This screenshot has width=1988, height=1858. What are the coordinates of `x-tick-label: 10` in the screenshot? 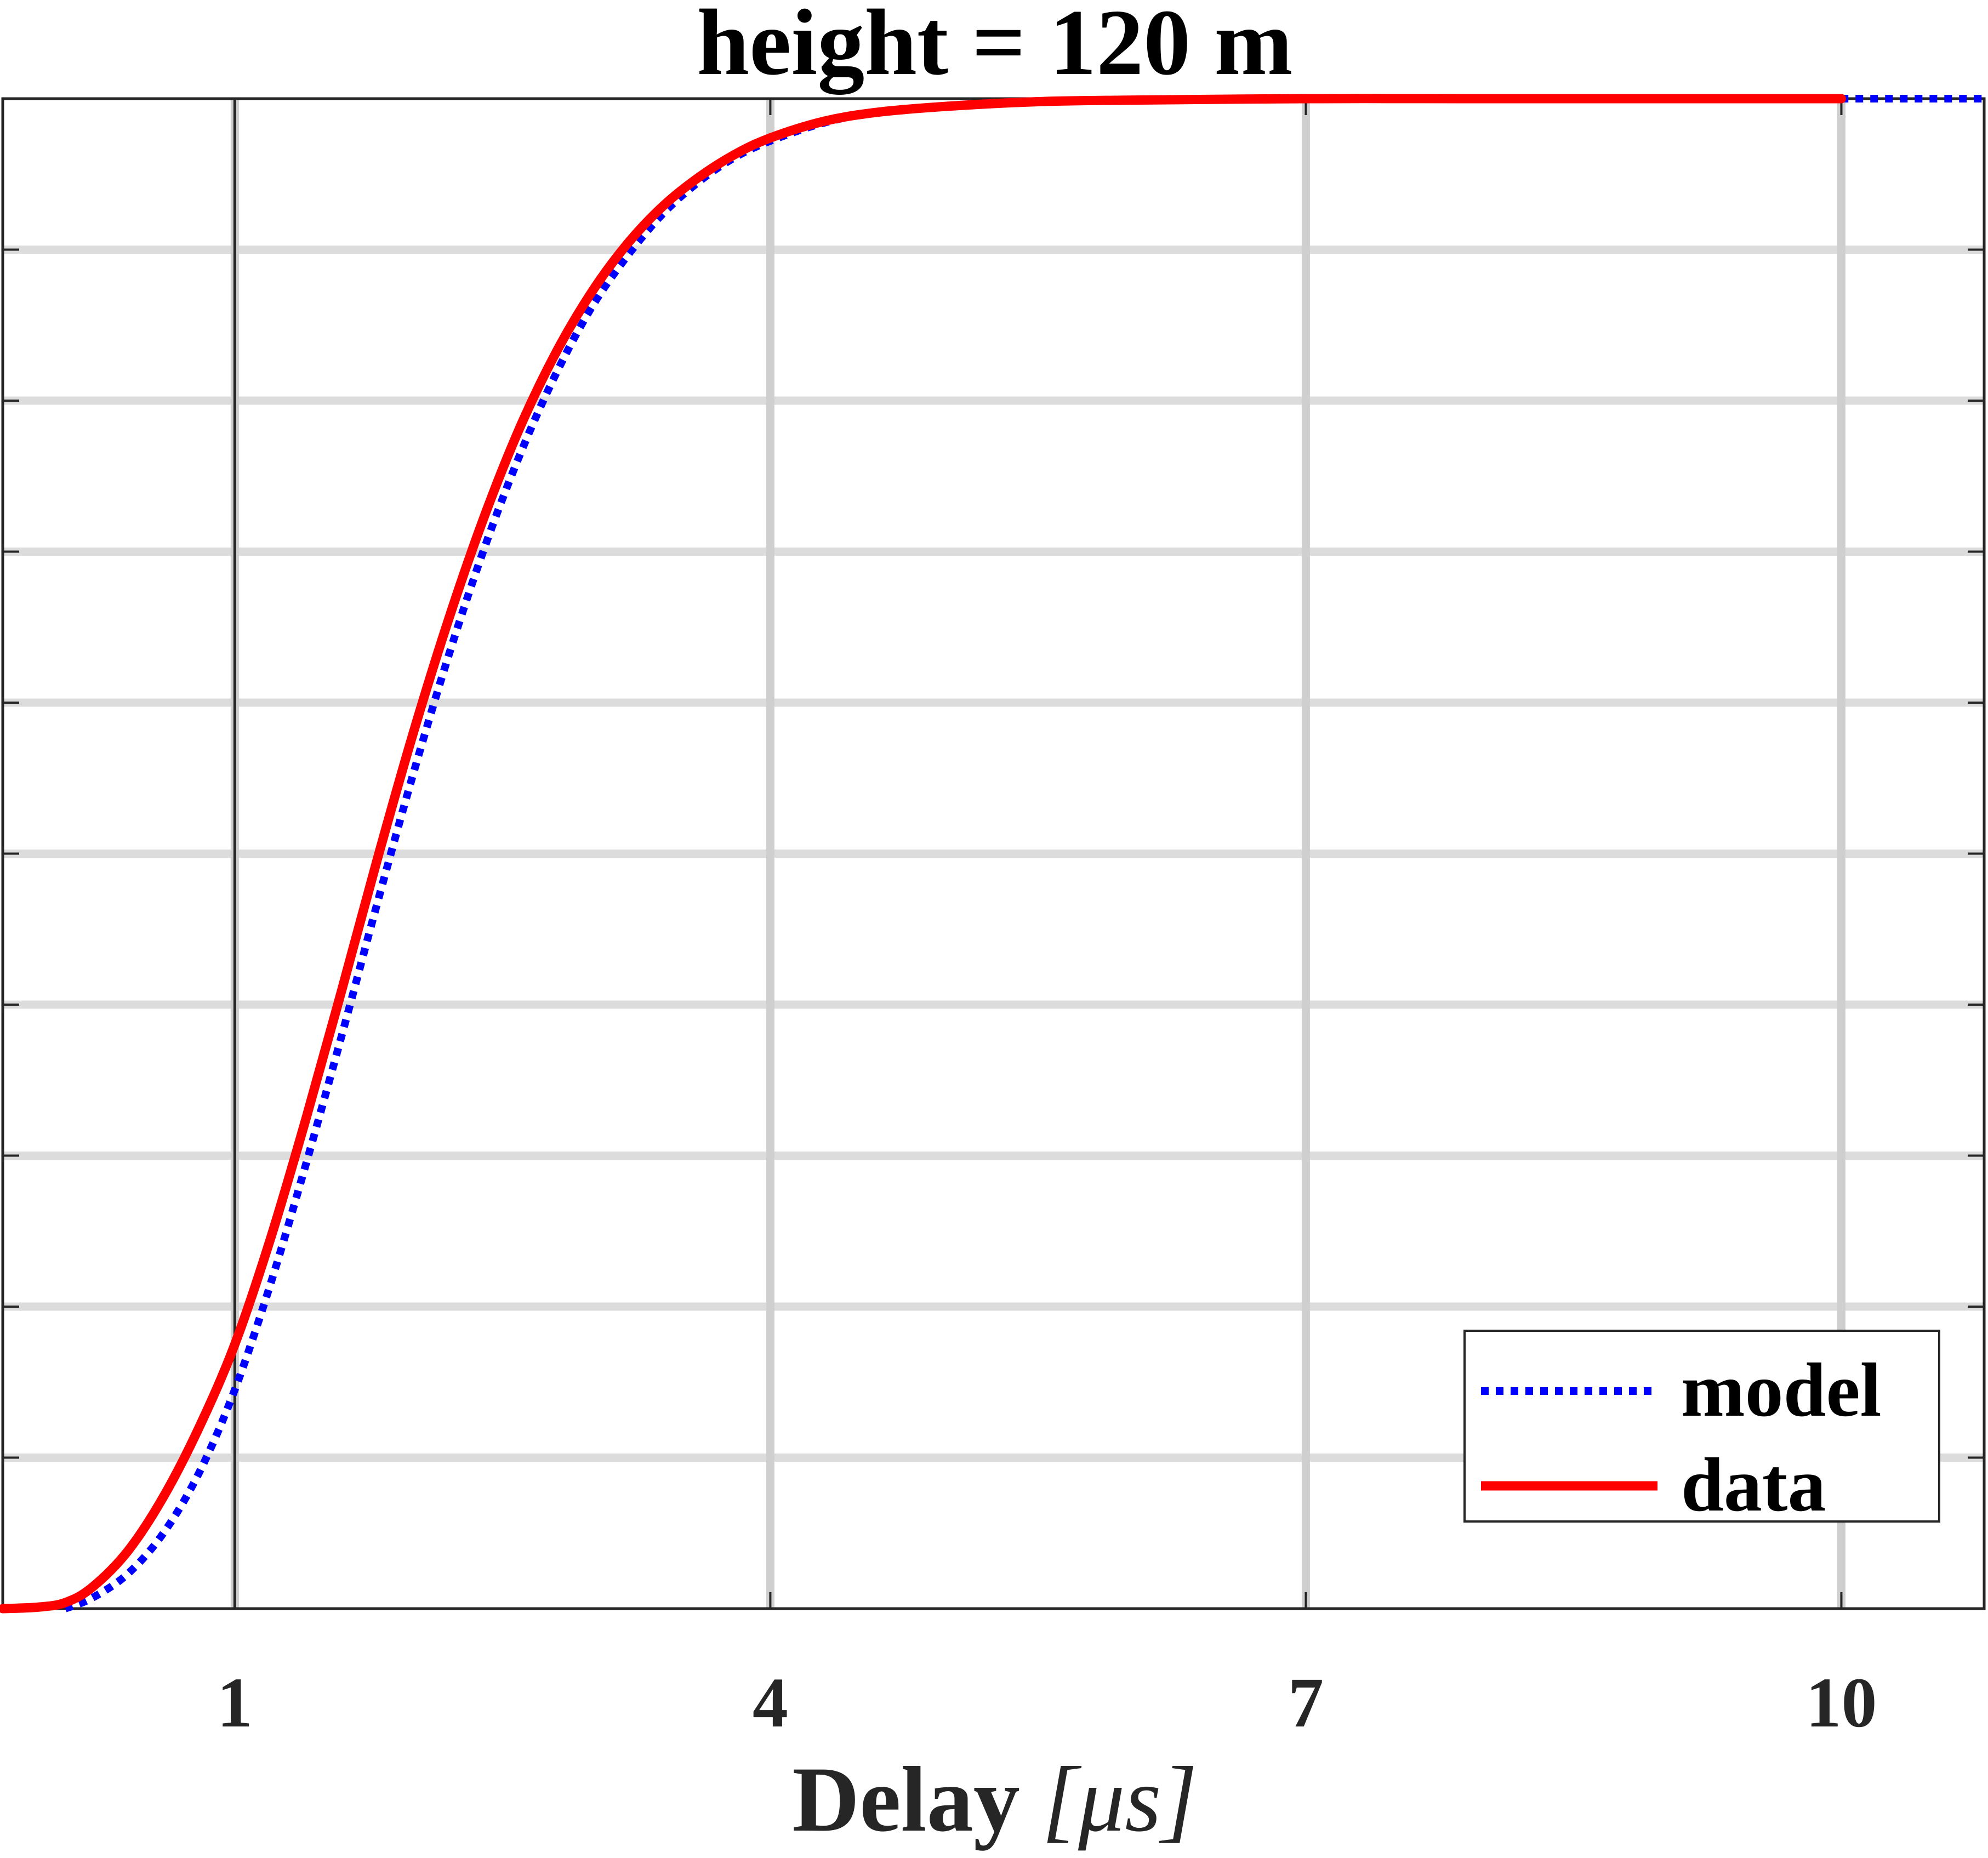 It's located at (1841, 1702).